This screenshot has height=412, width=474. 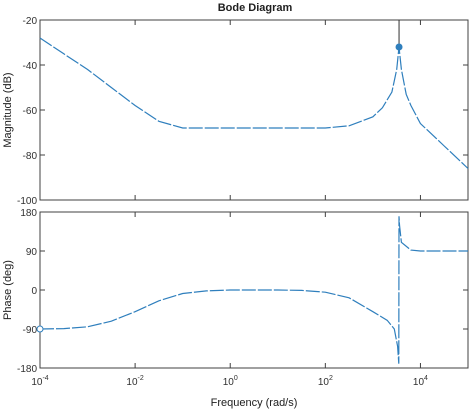 What do you see at coordinates (27, 201) in the screenshot?
I see `magnitude-y-tick-label: -100` at bounding box center [27, 201].